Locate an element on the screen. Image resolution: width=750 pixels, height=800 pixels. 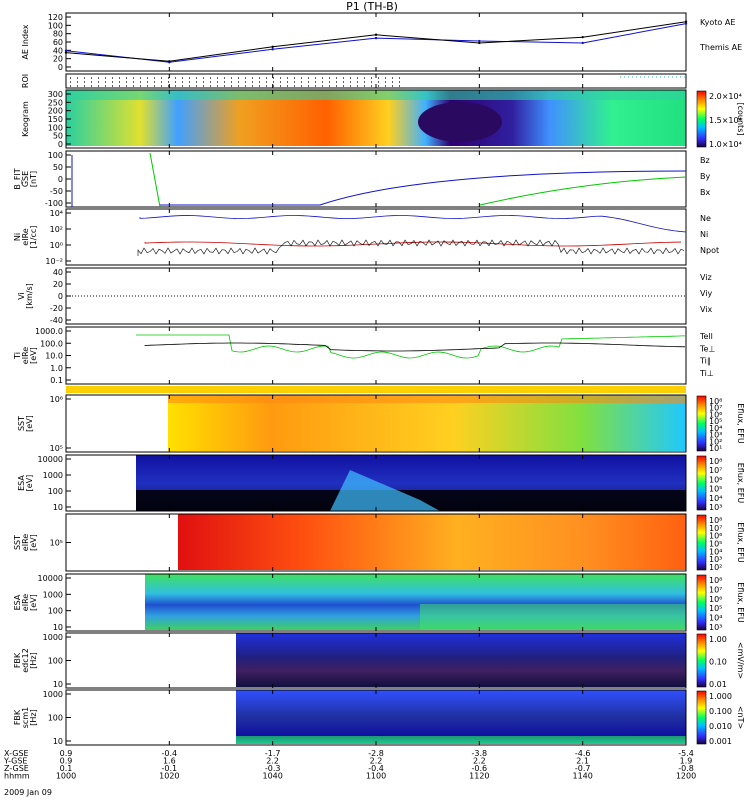
ni-legend-Ne: Ne is located at coordinates (705, 218).